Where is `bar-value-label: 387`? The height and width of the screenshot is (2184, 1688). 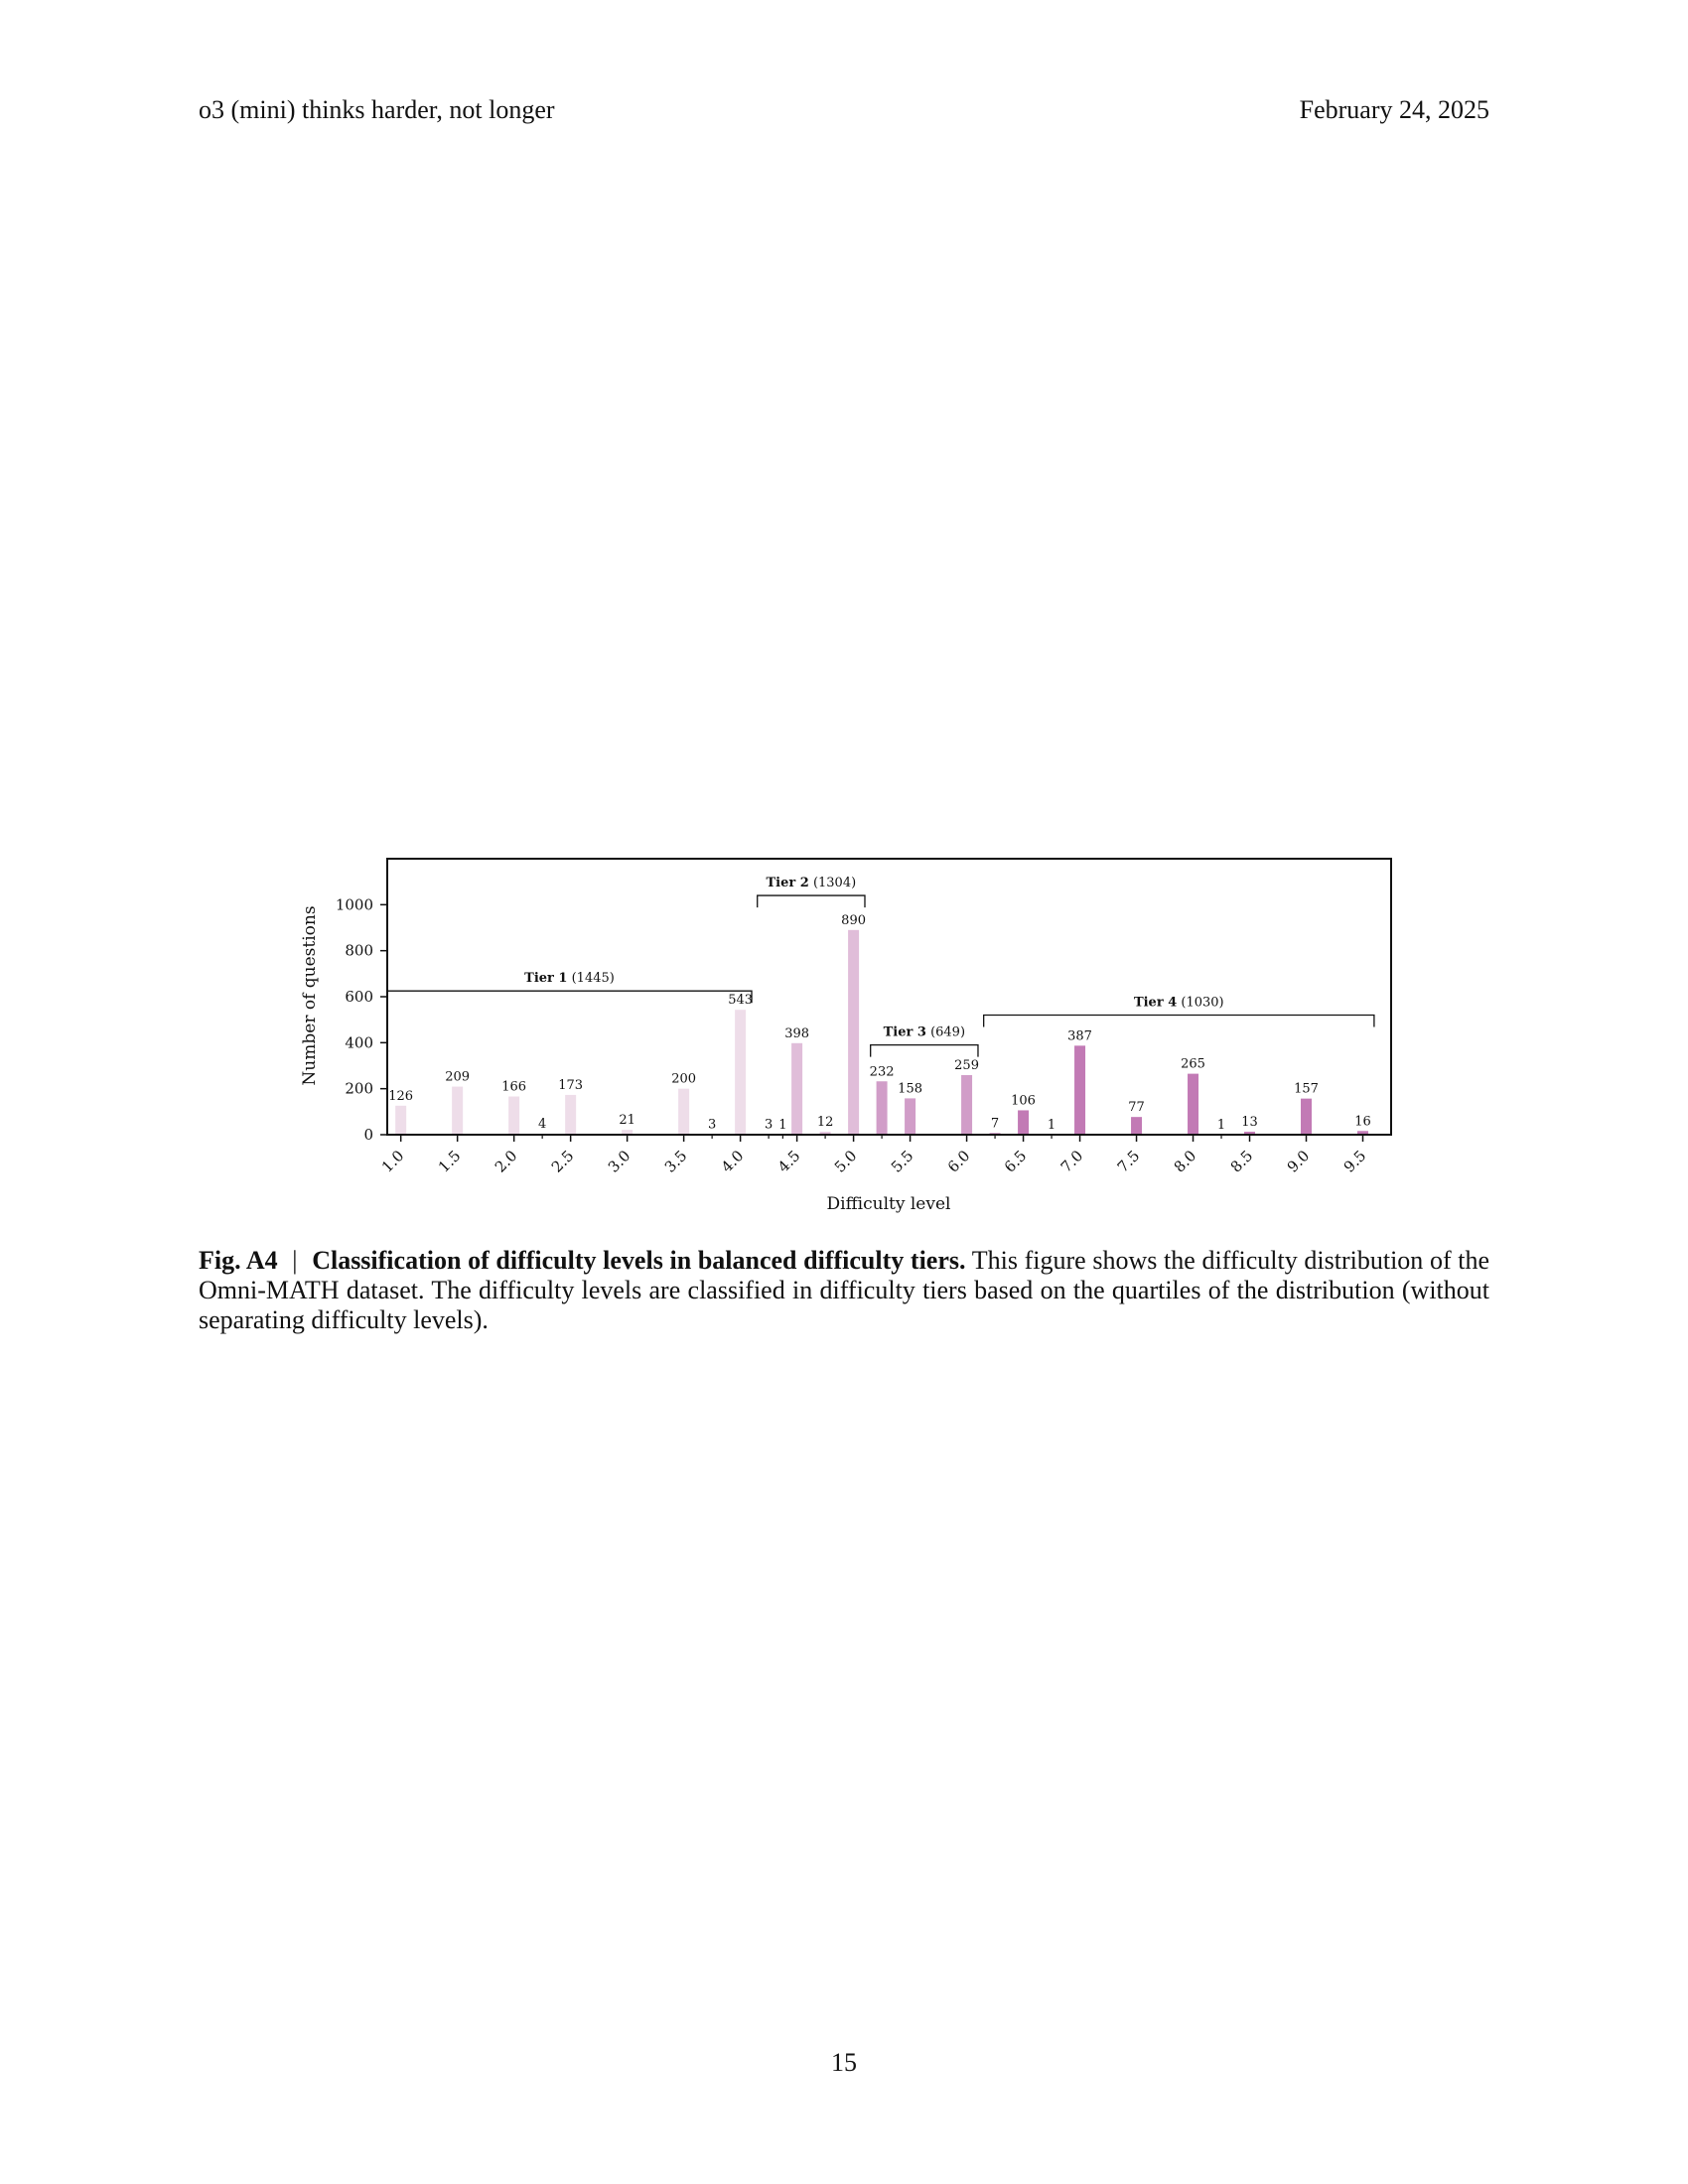 bar-value-label: 387 is located at coordinates (1079, 1035).